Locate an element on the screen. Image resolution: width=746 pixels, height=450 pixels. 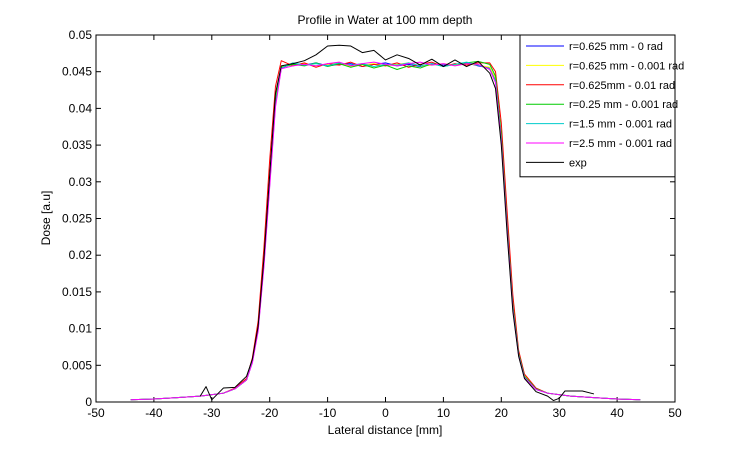
legend-entry-label: r=2.5 mm - 0.001 rad is located at coordinates (620, 144).